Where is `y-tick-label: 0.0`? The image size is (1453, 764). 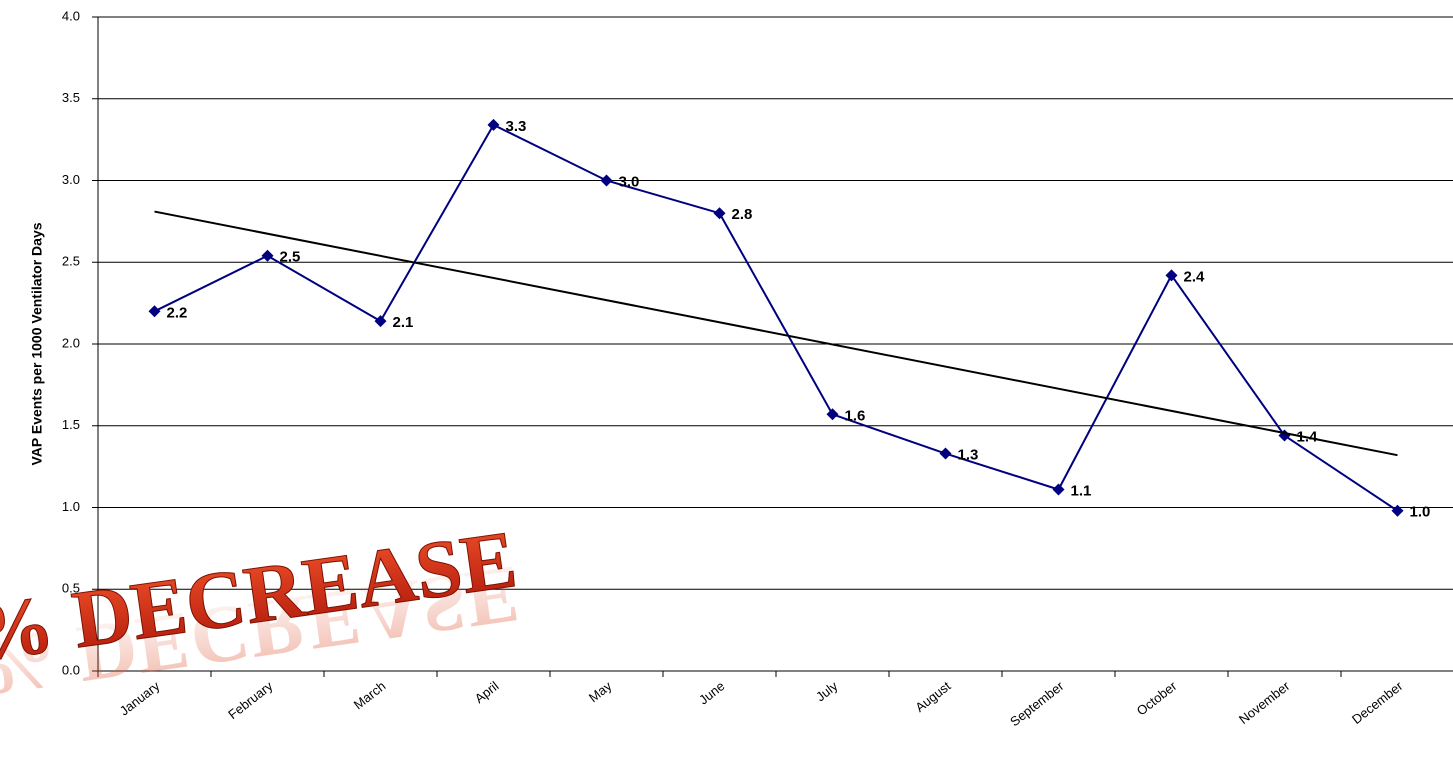 y-tick-label: 0.0 is located at coordinates (71, 669).